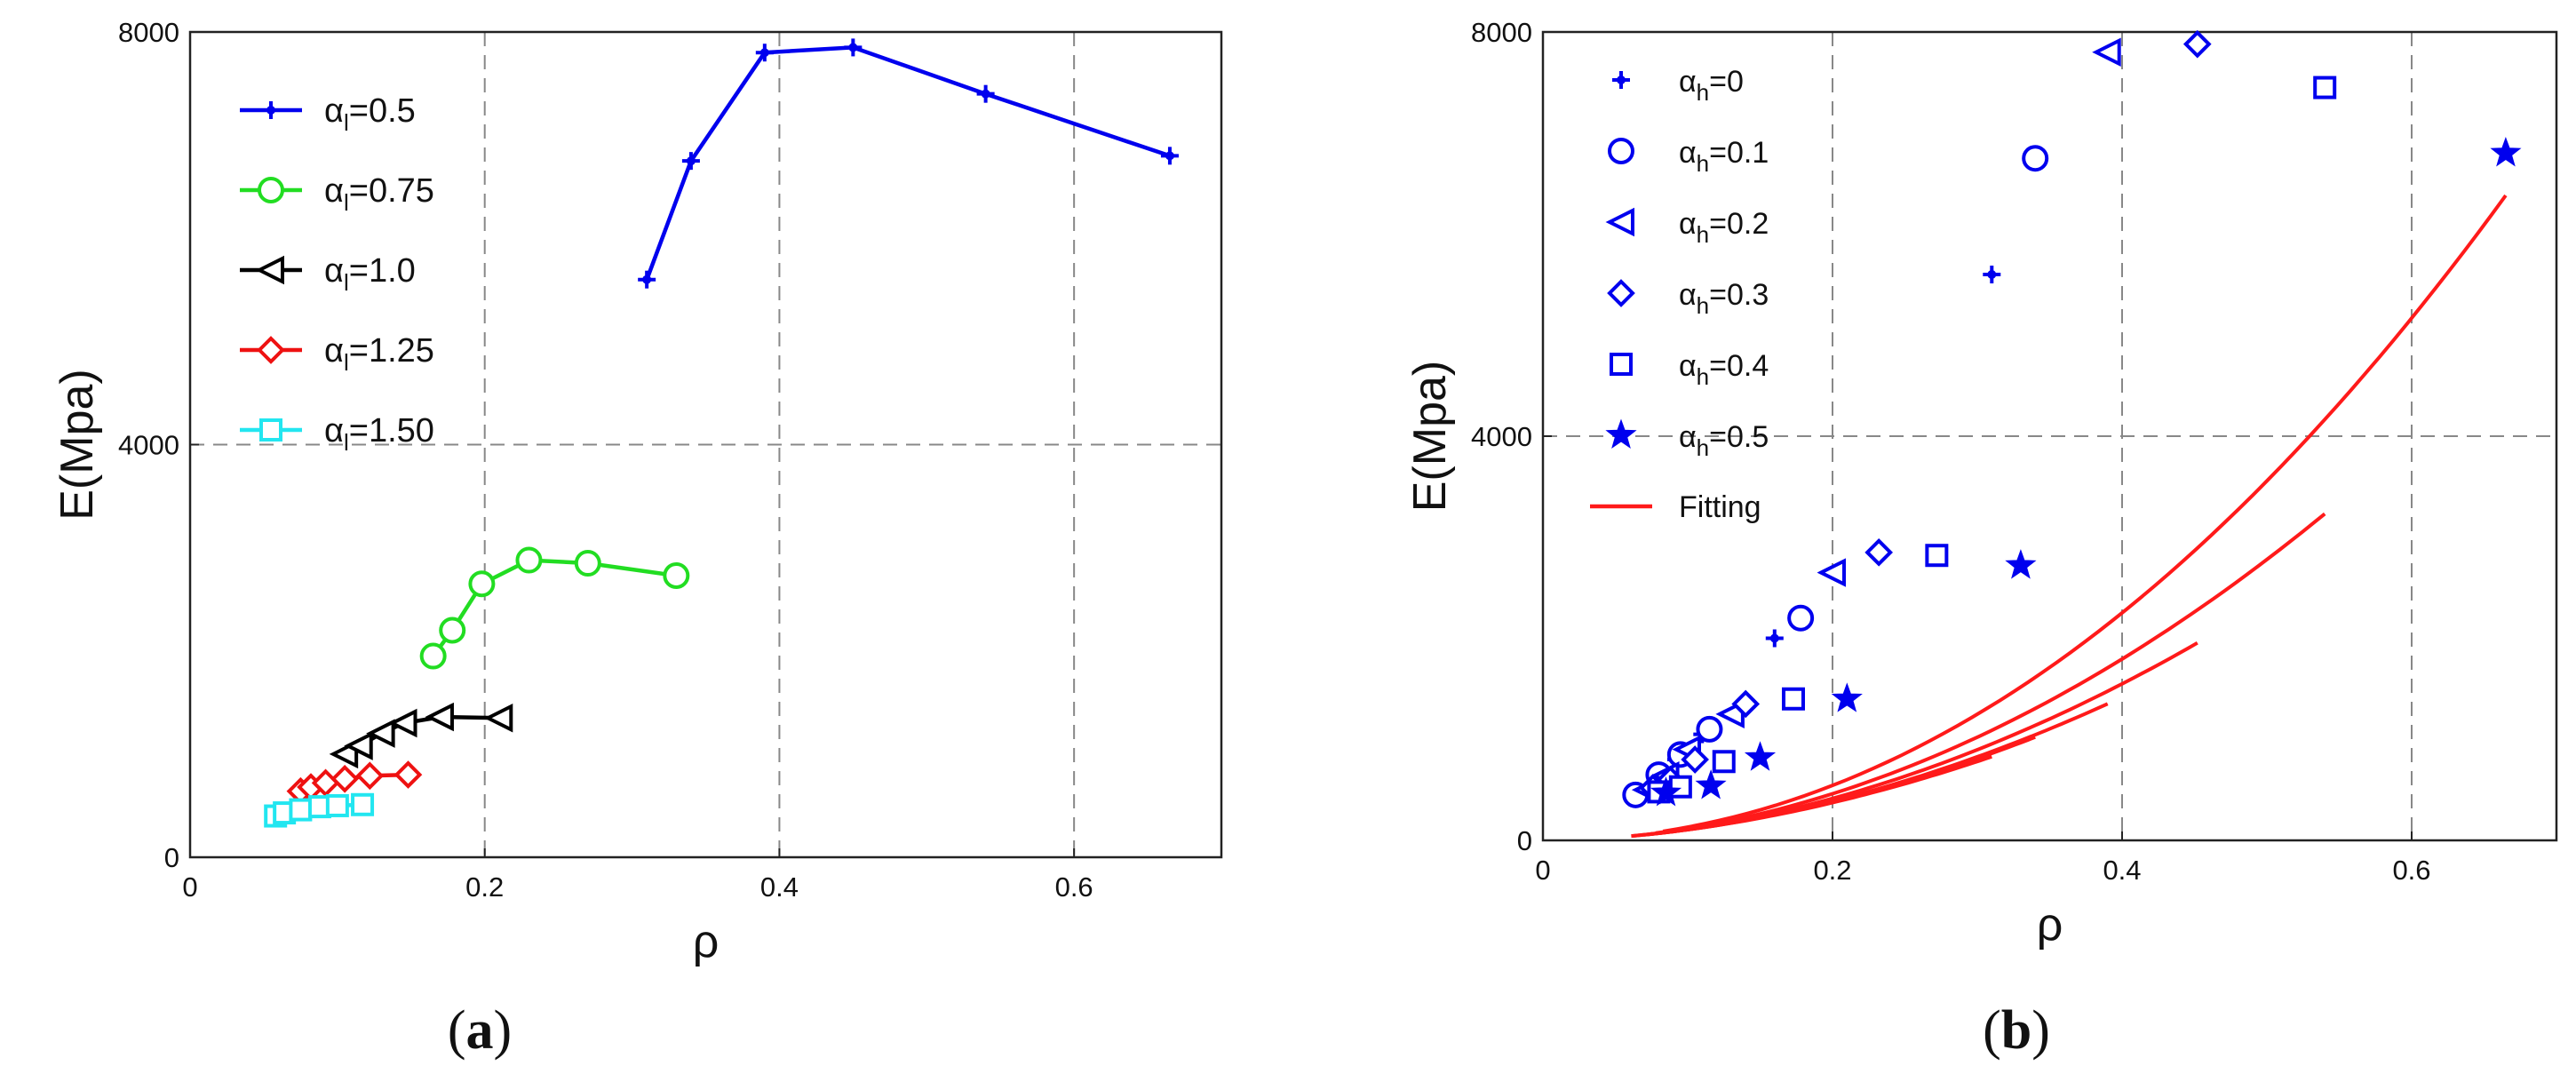 Image resolution: width=2576 pixels, height=1074 pixels. What do you see at coordinates (1711, 85) in the screenshot?
I see `legend-label-0: αh=0` at bounding box center [1711, 85].